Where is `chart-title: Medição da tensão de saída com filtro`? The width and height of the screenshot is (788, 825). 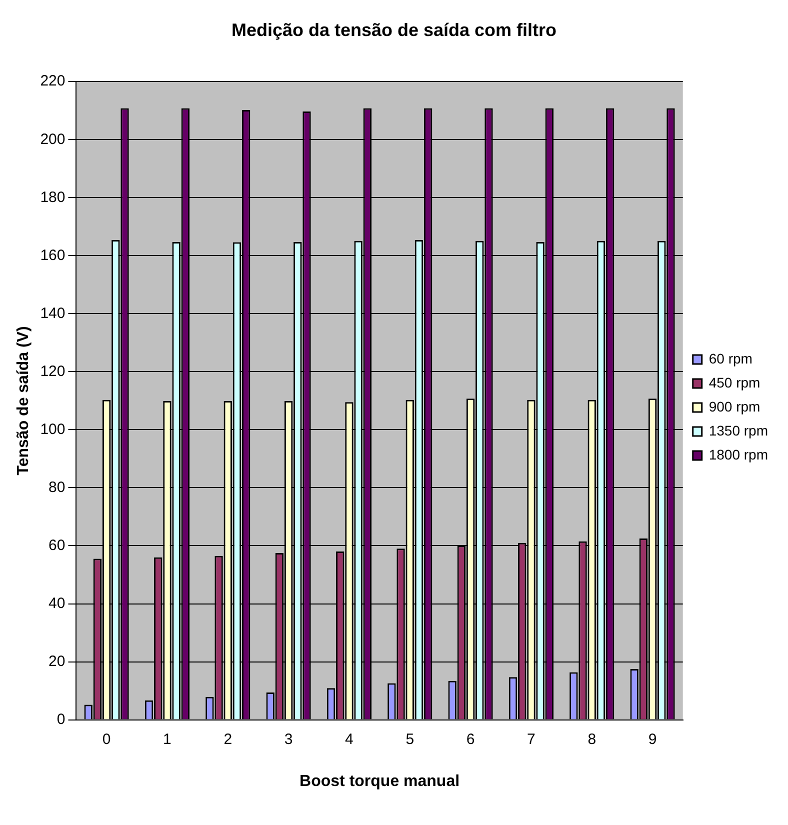 chart-title: Medição da tensão de saída com filtro is located at coordinates (394, 30).